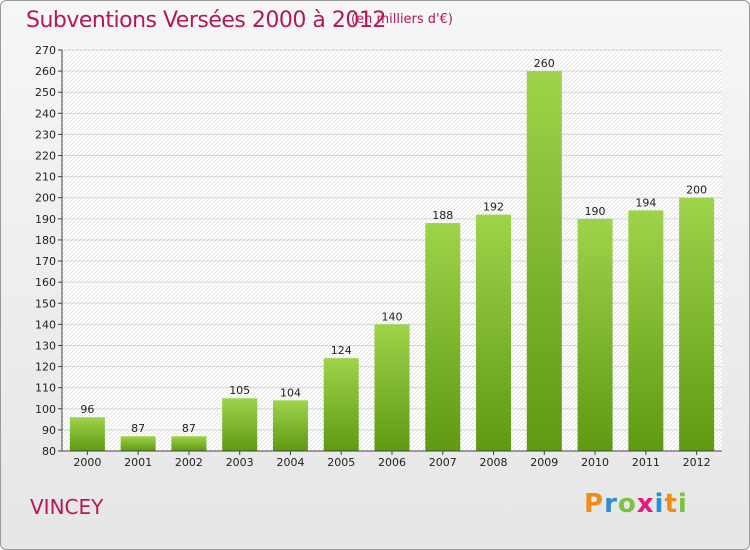 The width and height of the screenshot is (750, 550). I want to click on logo-letter: x, so click(645, 504).